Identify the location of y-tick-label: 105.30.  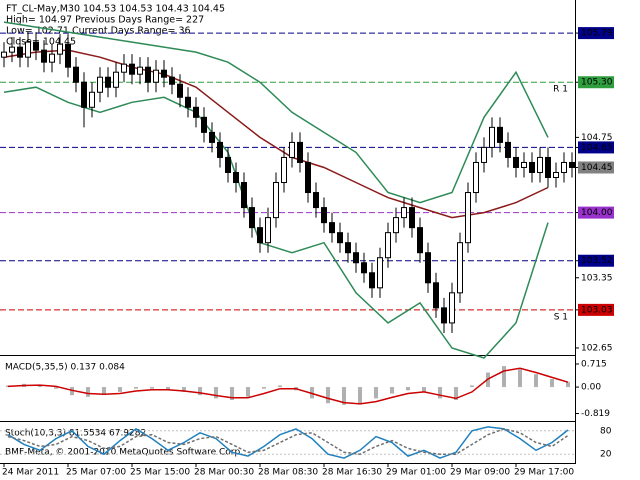
(597, 83).